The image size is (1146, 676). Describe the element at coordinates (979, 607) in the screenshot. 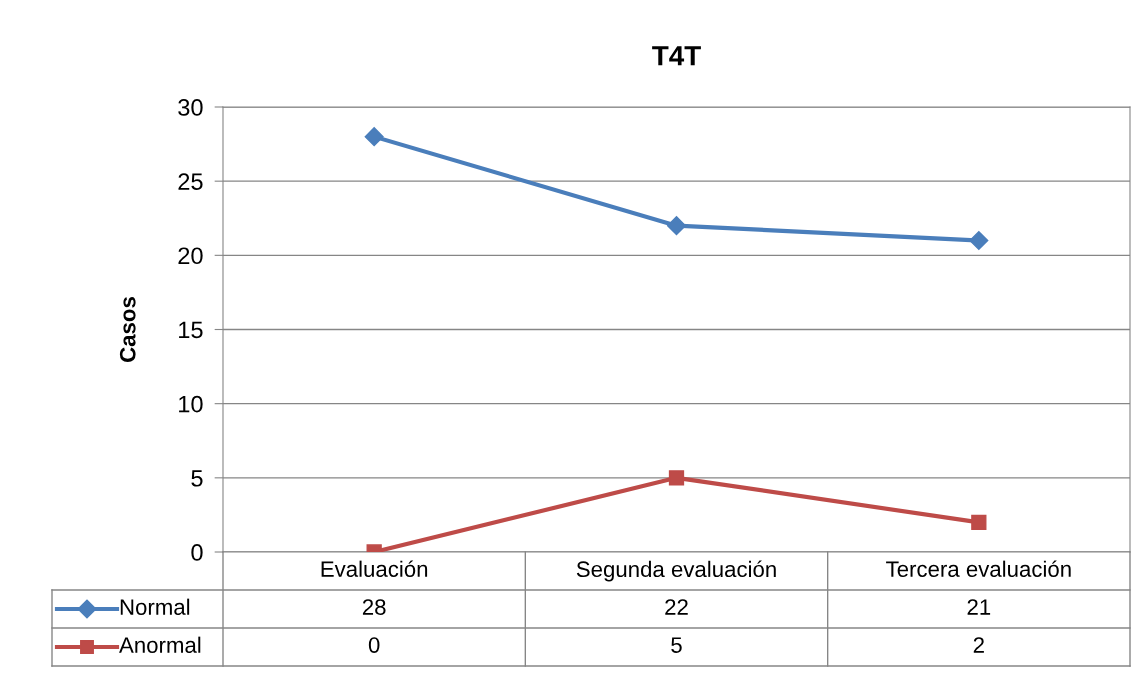

I see `data-label: 21` at that location.